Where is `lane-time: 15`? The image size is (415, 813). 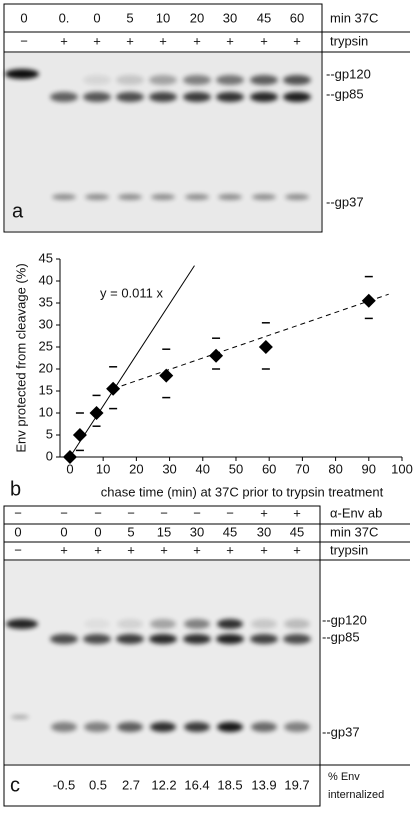
lane-time: 15 is located at coordinates (164, 531).